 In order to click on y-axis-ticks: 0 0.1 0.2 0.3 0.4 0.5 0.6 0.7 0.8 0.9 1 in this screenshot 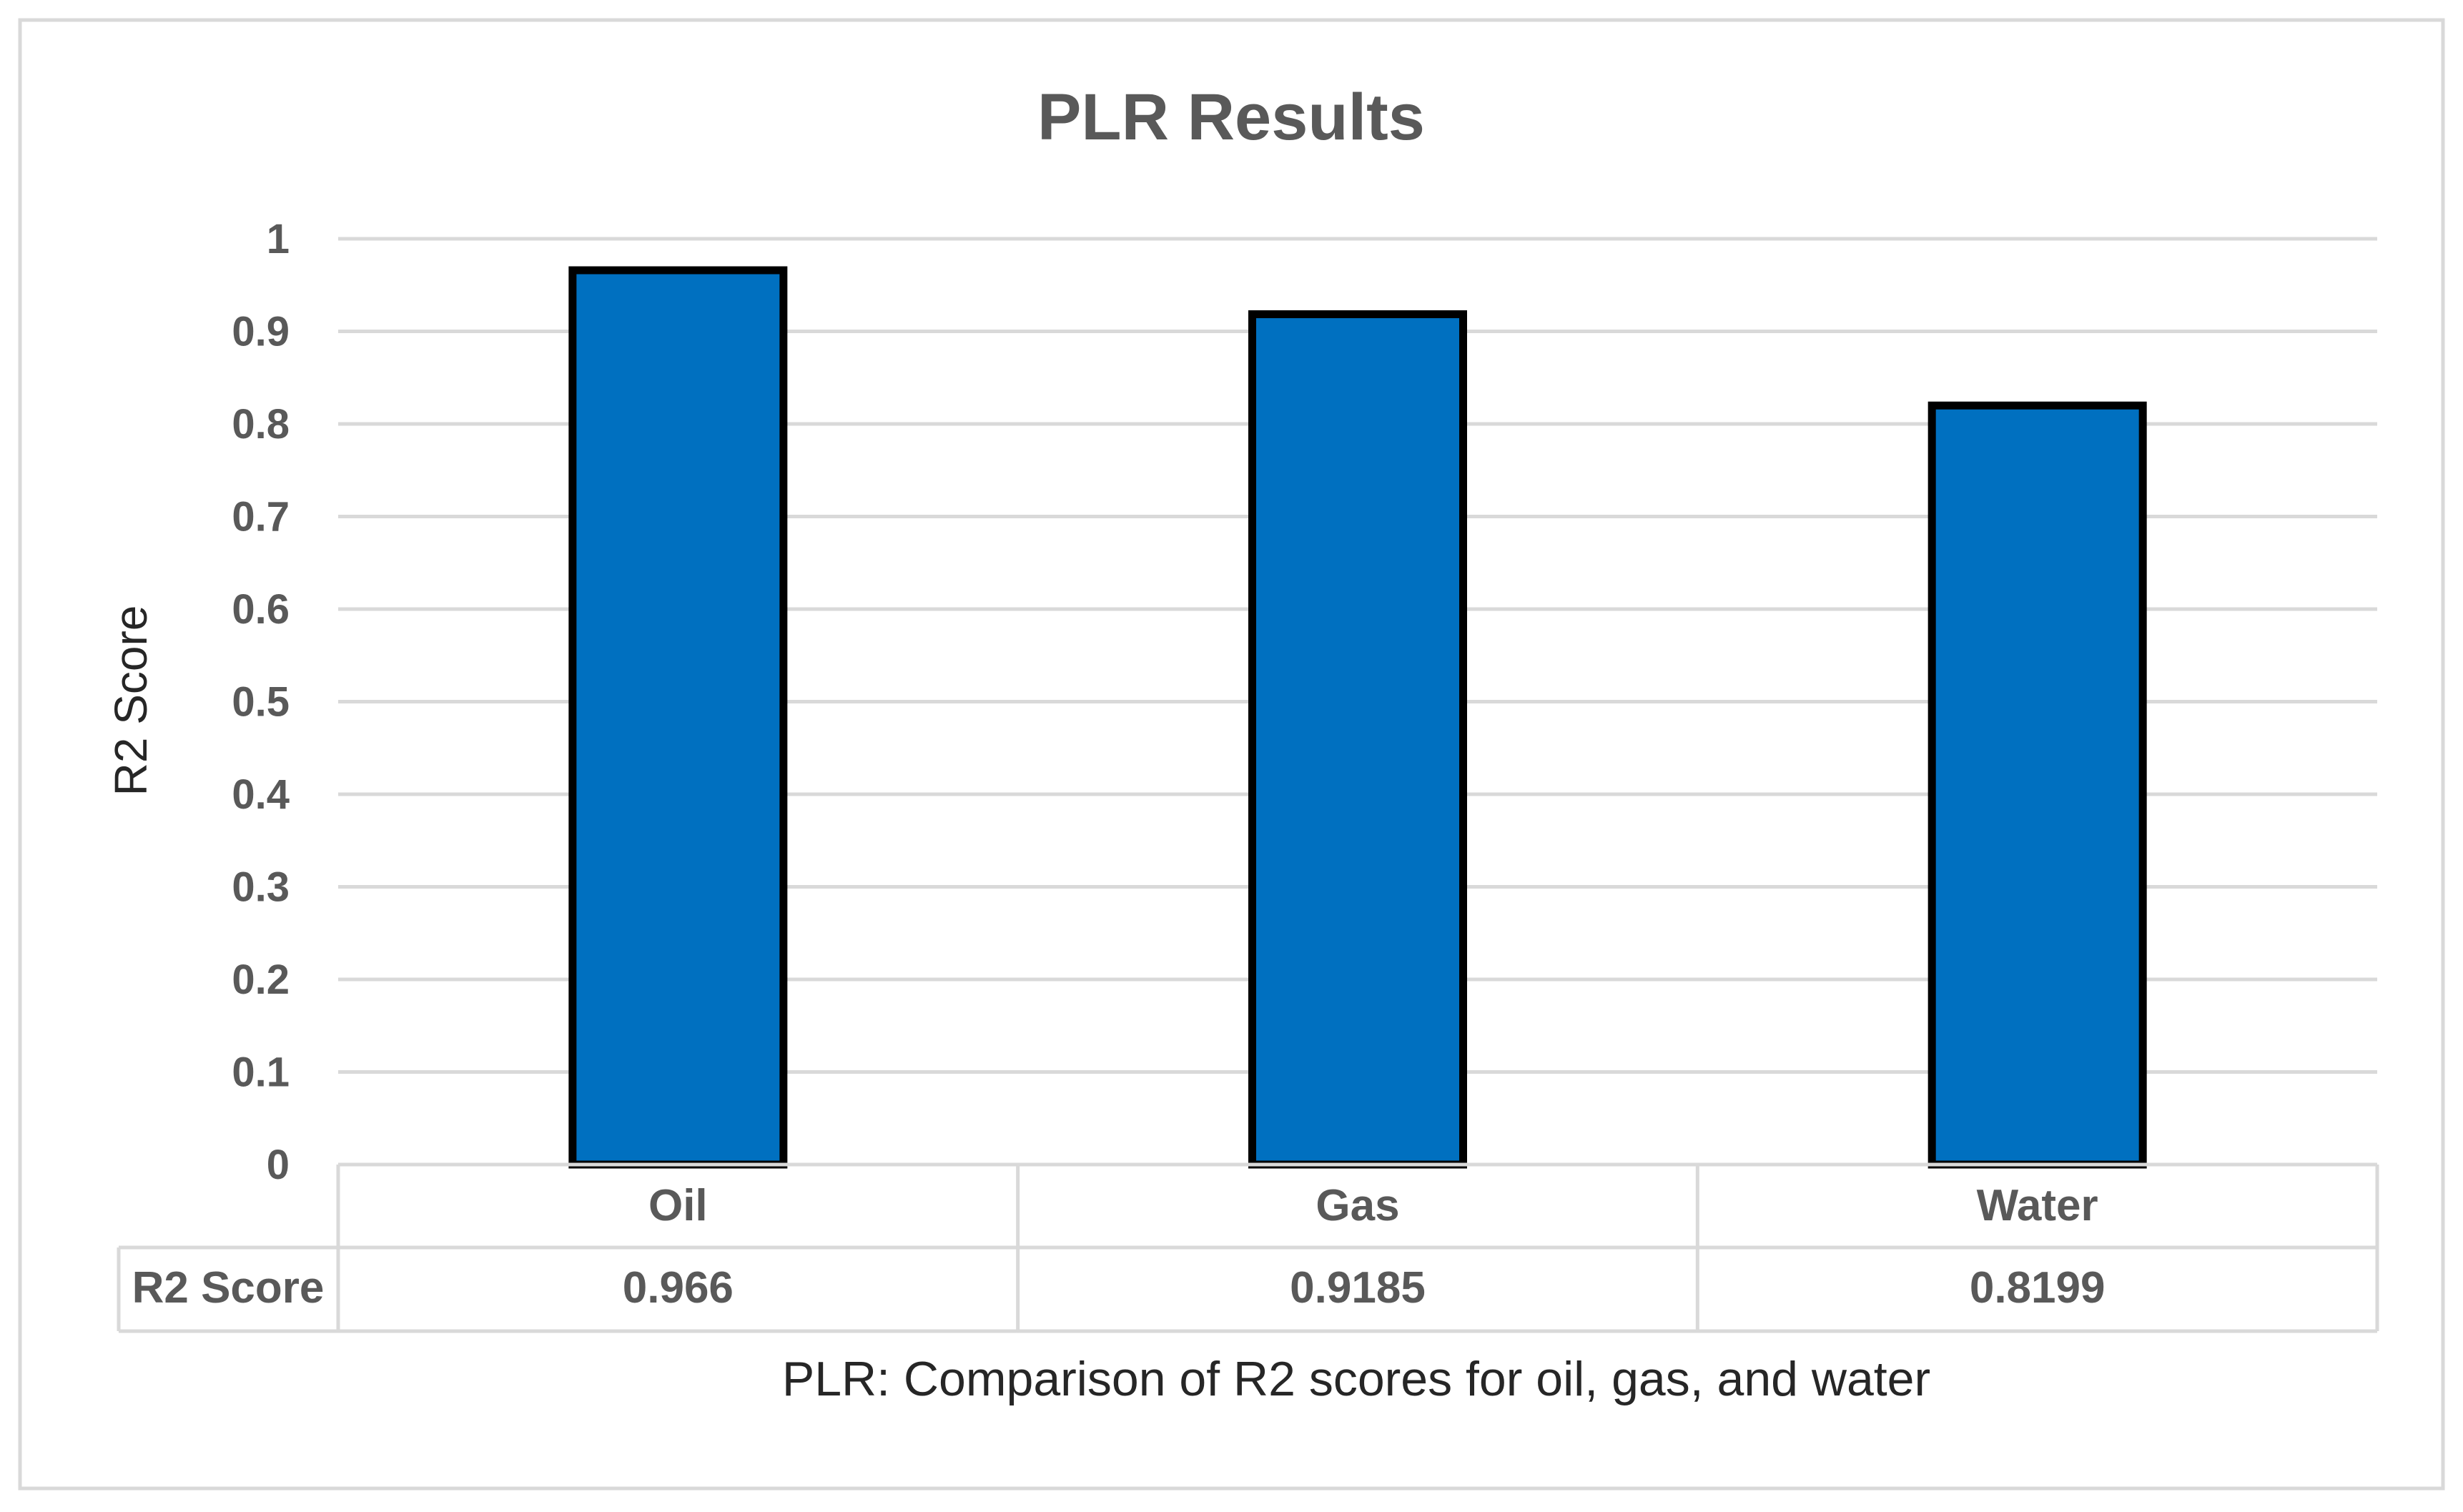, I will do `click(261, 702)`.